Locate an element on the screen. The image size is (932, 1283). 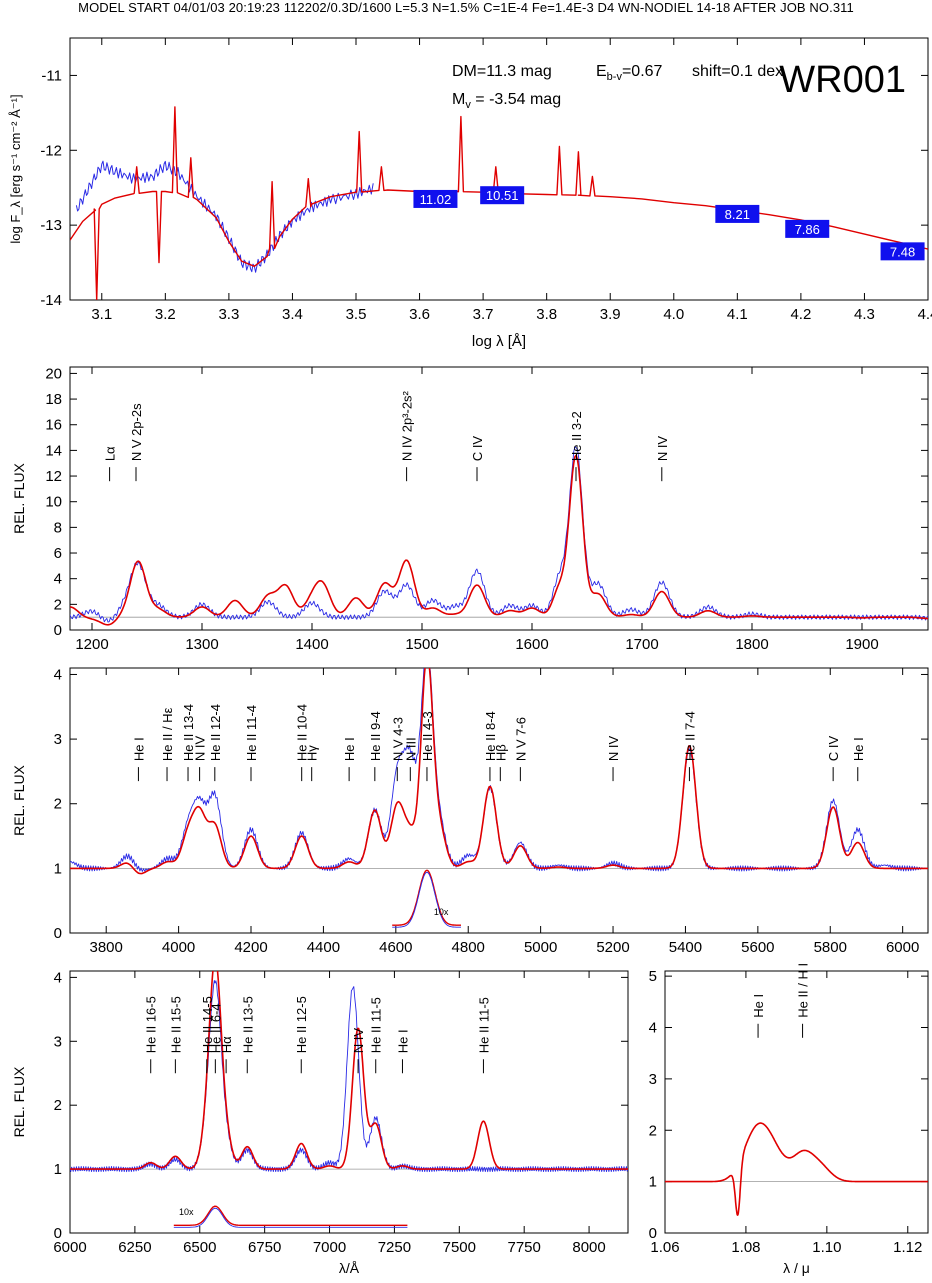
line-id-label: He II 16-5 is located at coordinates (151, 1024).